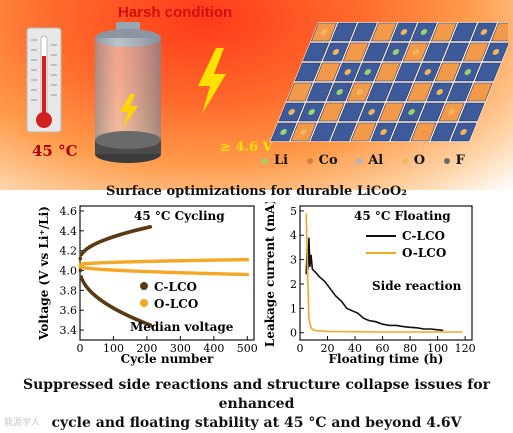  I want to click on lightning-bolt-icon, so click(212, 81).